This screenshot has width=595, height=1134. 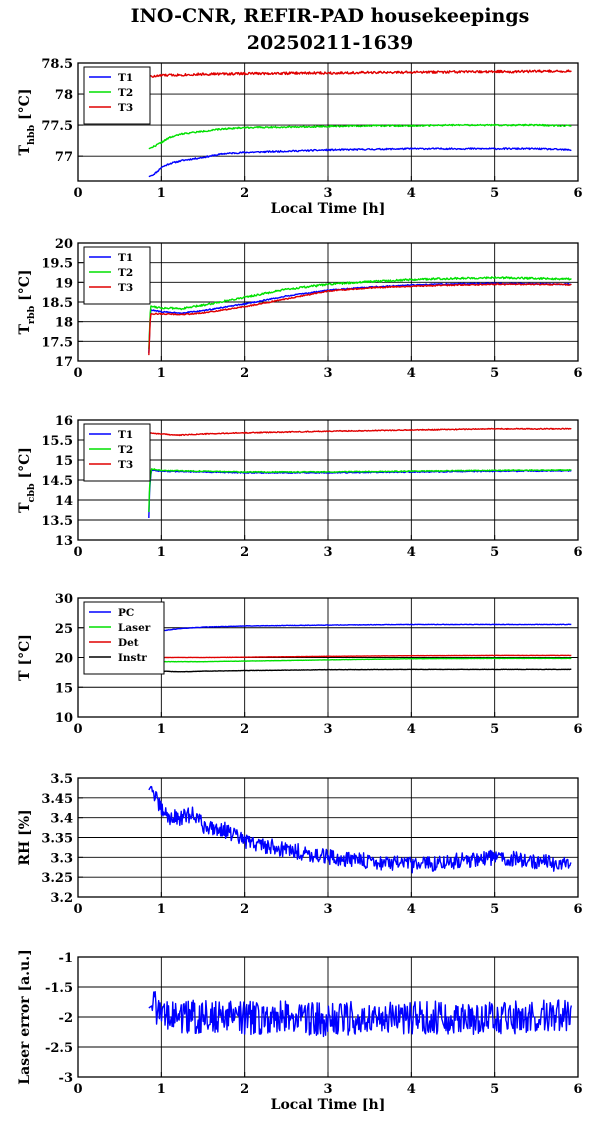 I want to click on y-tick-label: 78, so click(x=64, y=95).